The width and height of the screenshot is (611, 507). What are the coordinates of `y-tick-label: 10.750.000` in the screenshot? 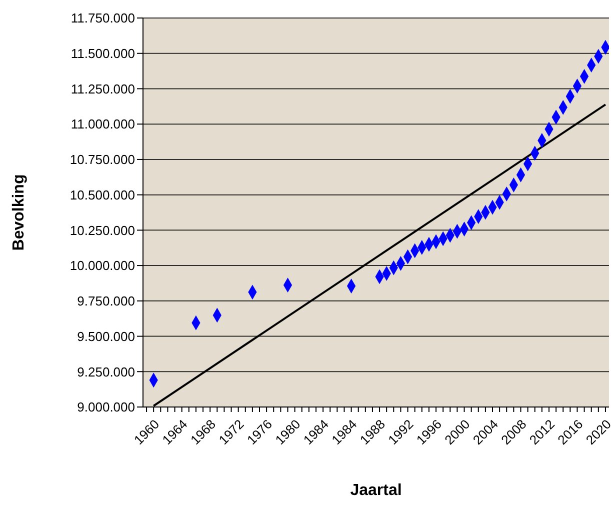 It's located at (102, 160).